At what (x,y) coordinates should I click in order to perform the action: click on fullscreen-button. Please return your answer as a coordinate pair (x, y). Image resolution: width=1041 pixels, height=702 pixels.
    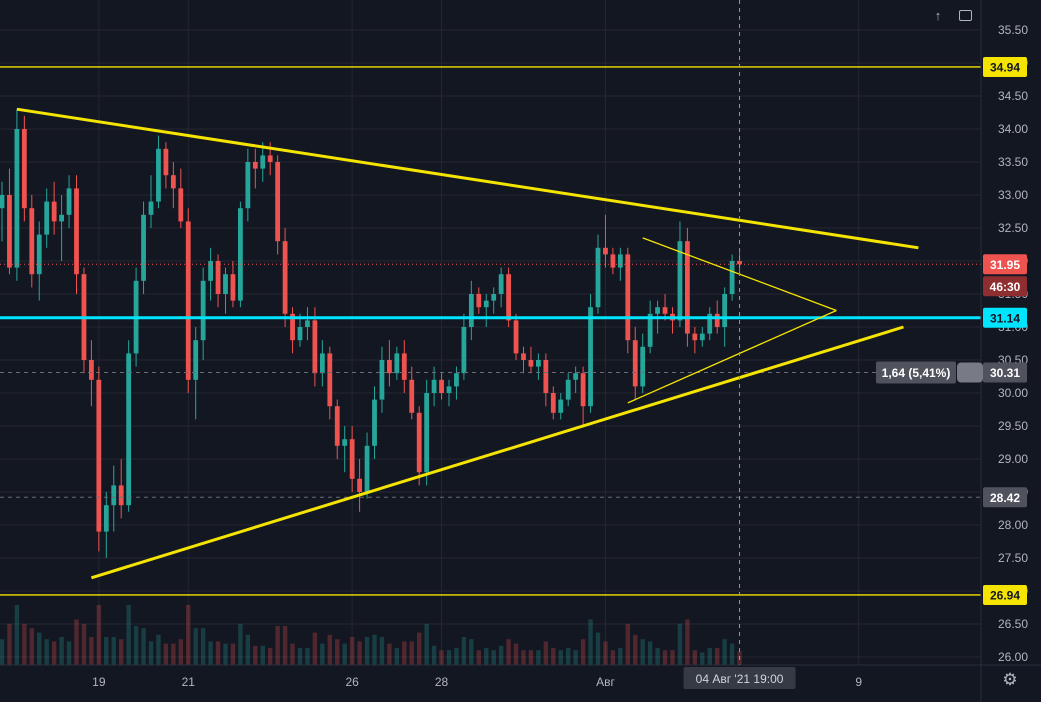
    Looking at the image, I should click on (965, 15).